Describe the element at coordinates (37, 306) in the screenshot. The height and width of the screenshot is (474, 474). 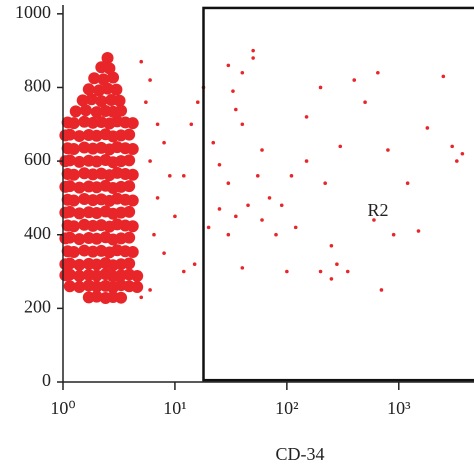
I see `y-tick-label: 200` at that location.